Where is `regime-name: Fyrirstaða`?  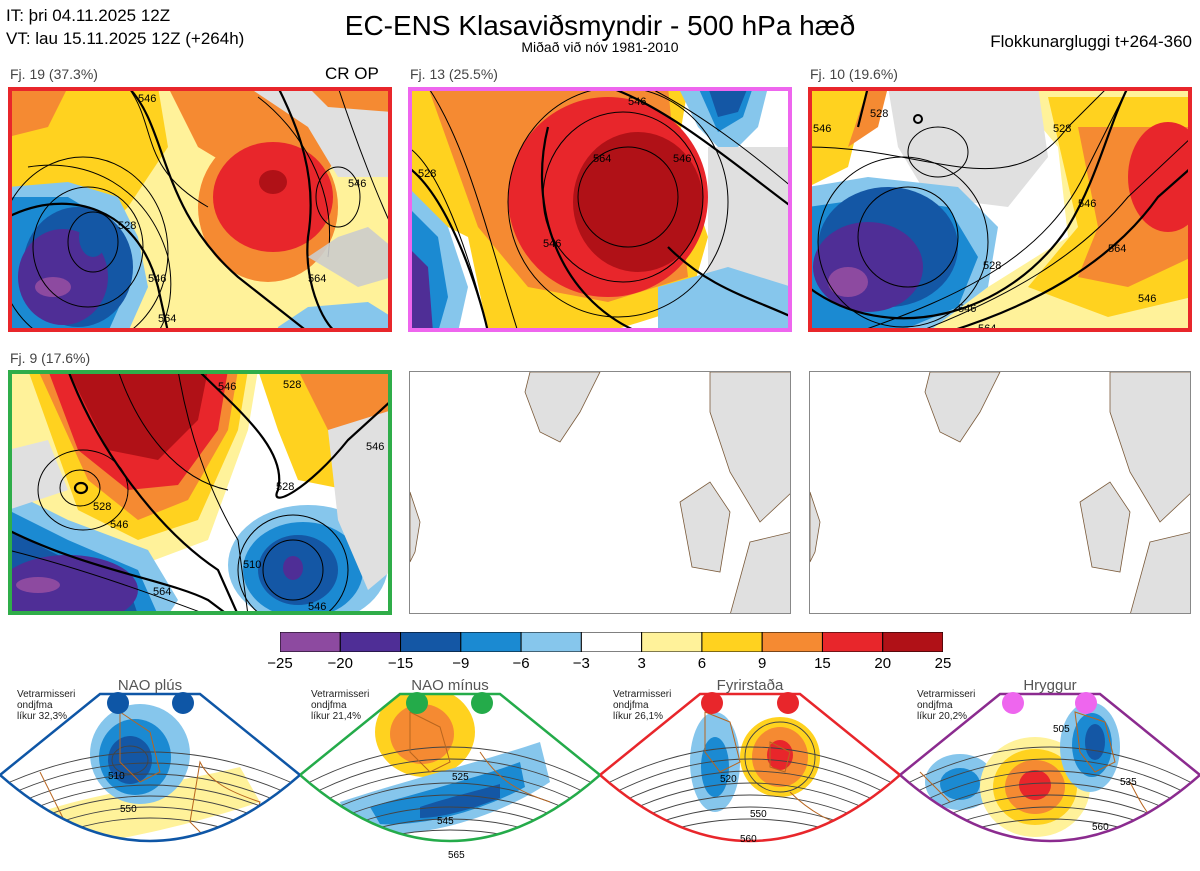 regime-name: Fyrirstaða is located at coordinates (750, 685).